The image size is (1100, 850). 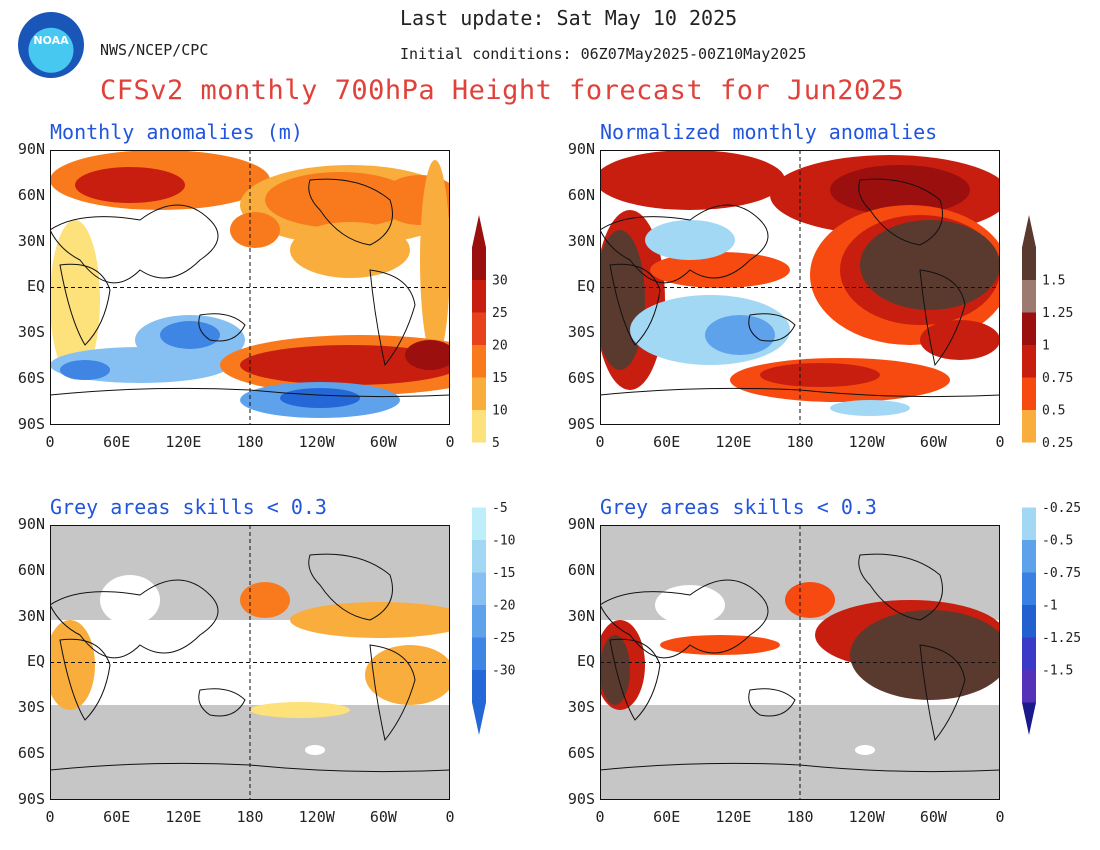 I want to click on noaa-logo-text: NOAA, so click(x=51, y=40).